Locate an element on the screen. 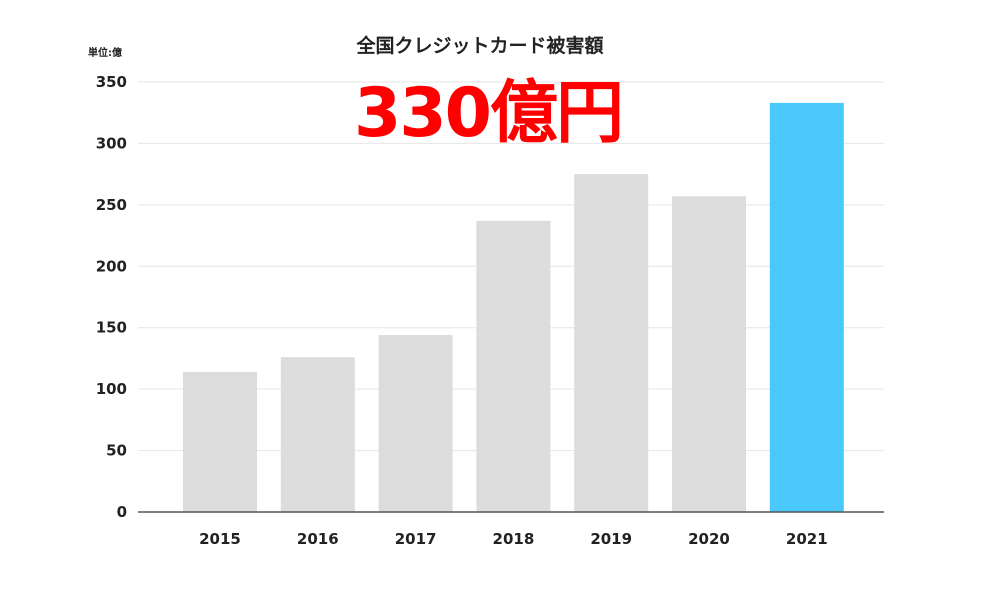  y-tick-label: 150 is located at coordinates (111, 328).